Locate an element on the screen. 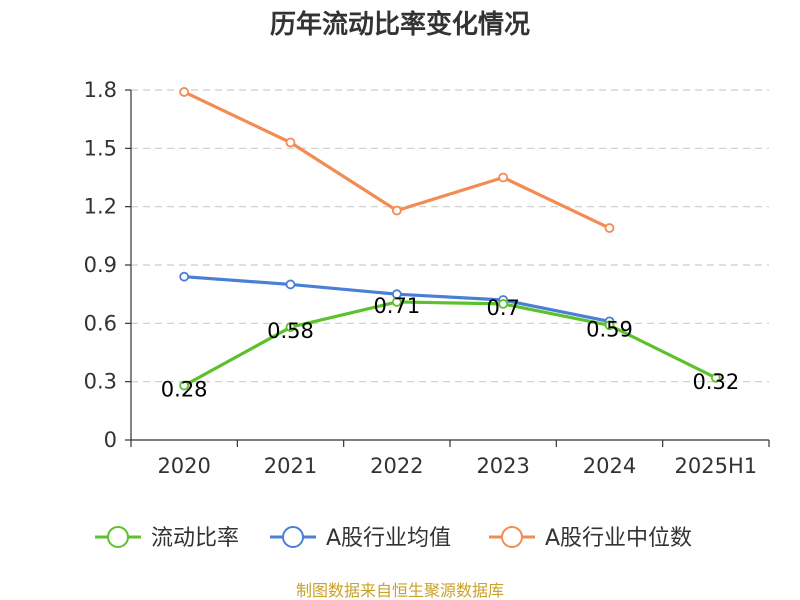 The height and width of the screenshot is (600, 800). y-tick-label: 1.5 is located at coordinates (100, 148).